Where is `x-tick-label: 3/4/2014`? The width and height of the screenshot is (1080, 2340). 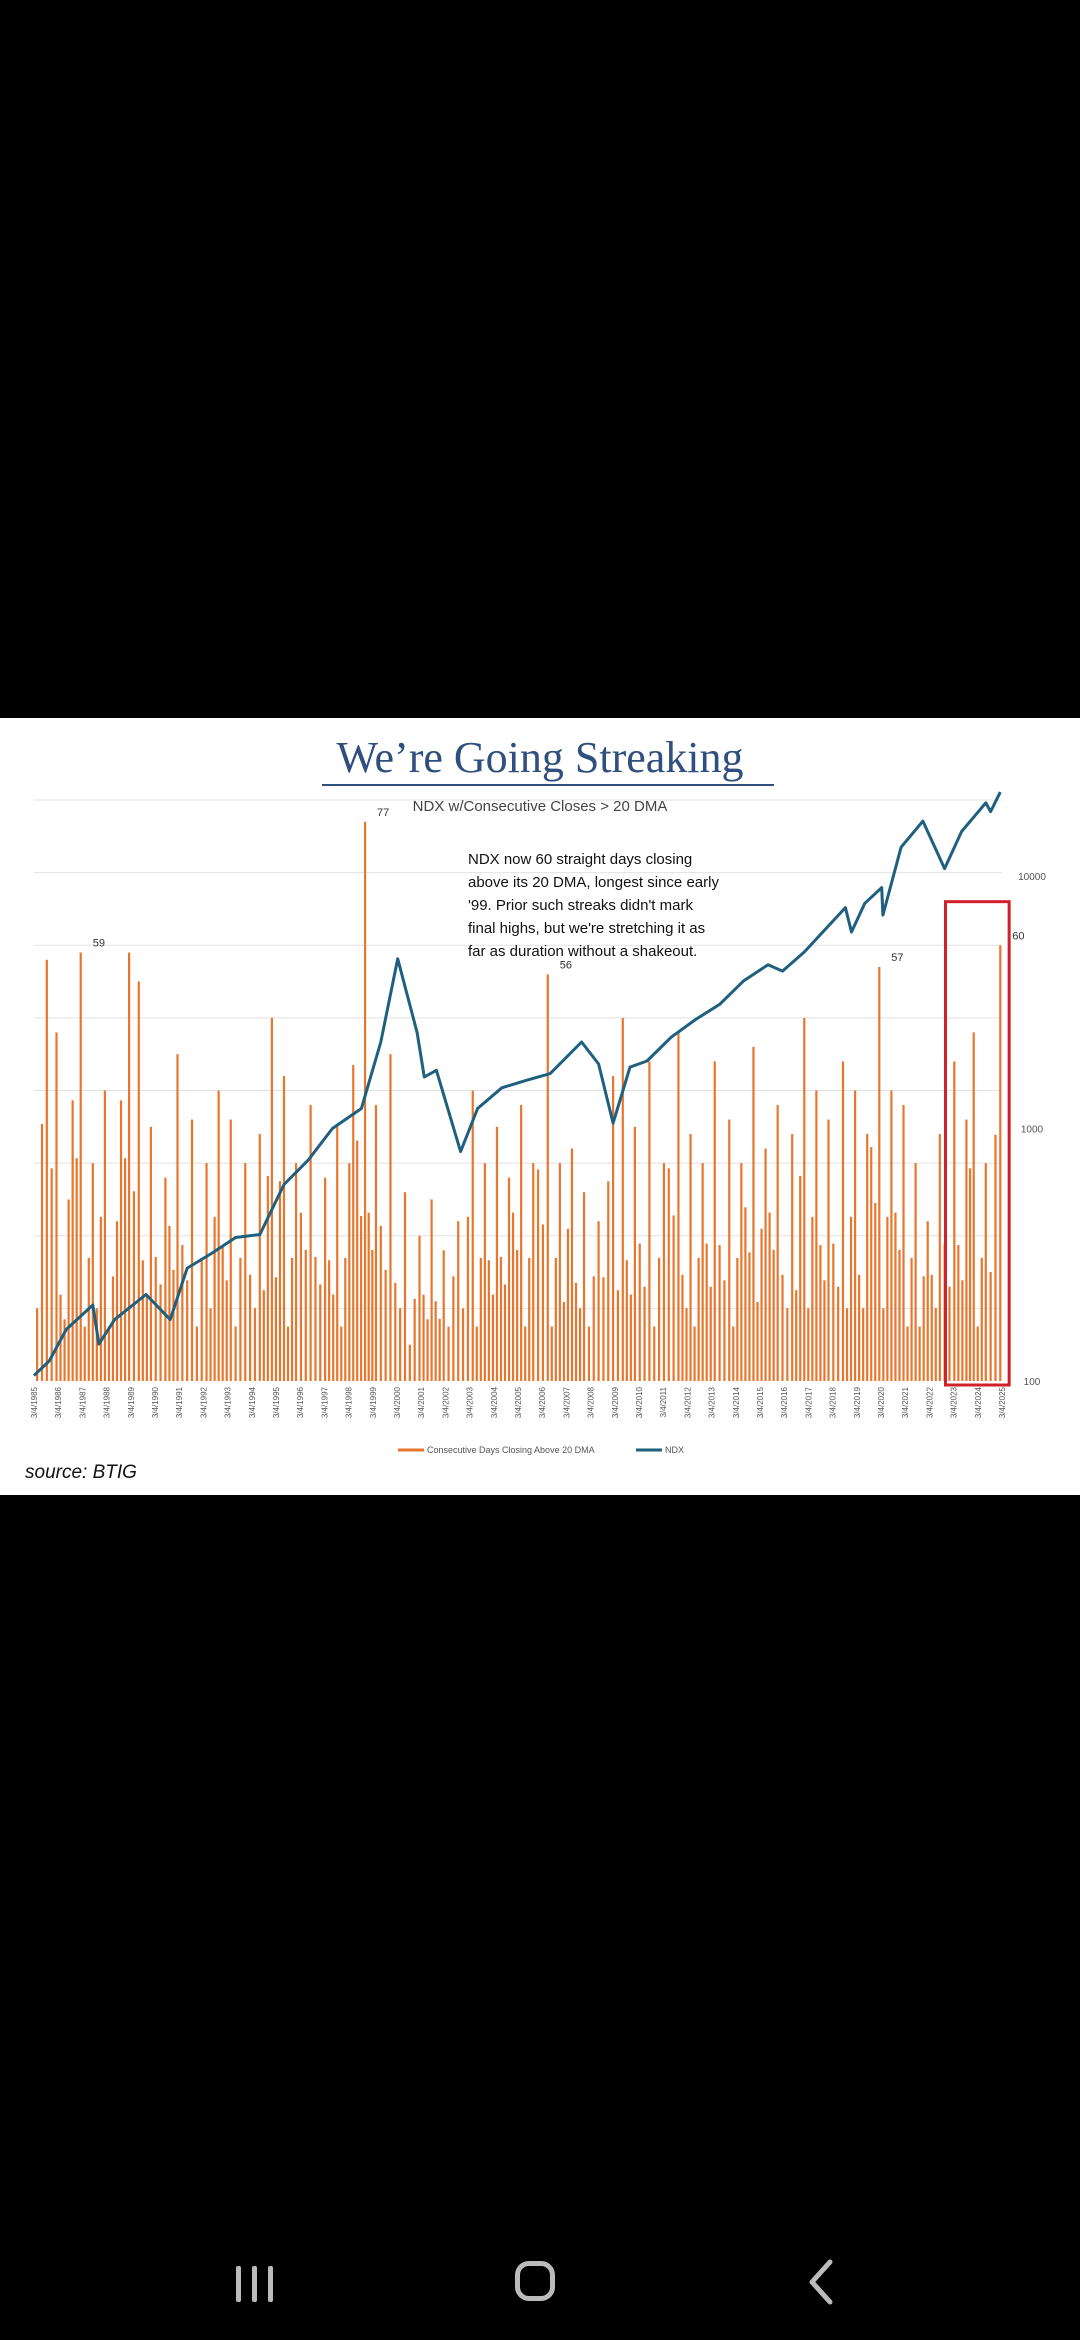 x-tick-label: 3/4/2014 is located at coordinates (736, 1402).